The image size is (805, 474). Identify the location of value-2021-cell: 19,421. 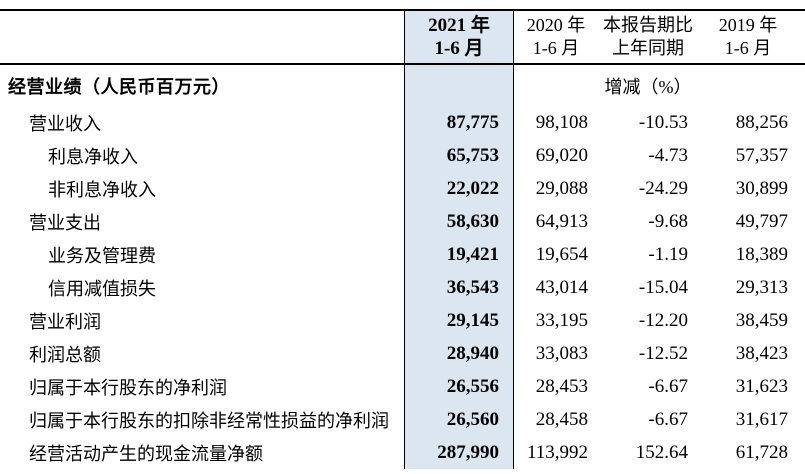
(459, 254).